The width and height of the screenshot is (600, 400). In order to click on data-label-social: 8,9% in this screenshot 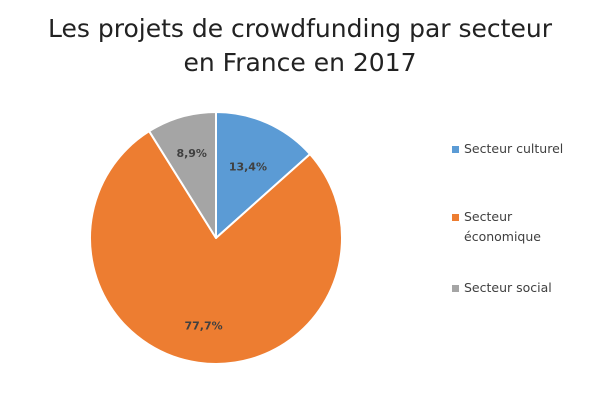, I will do `click(191, 153)`.